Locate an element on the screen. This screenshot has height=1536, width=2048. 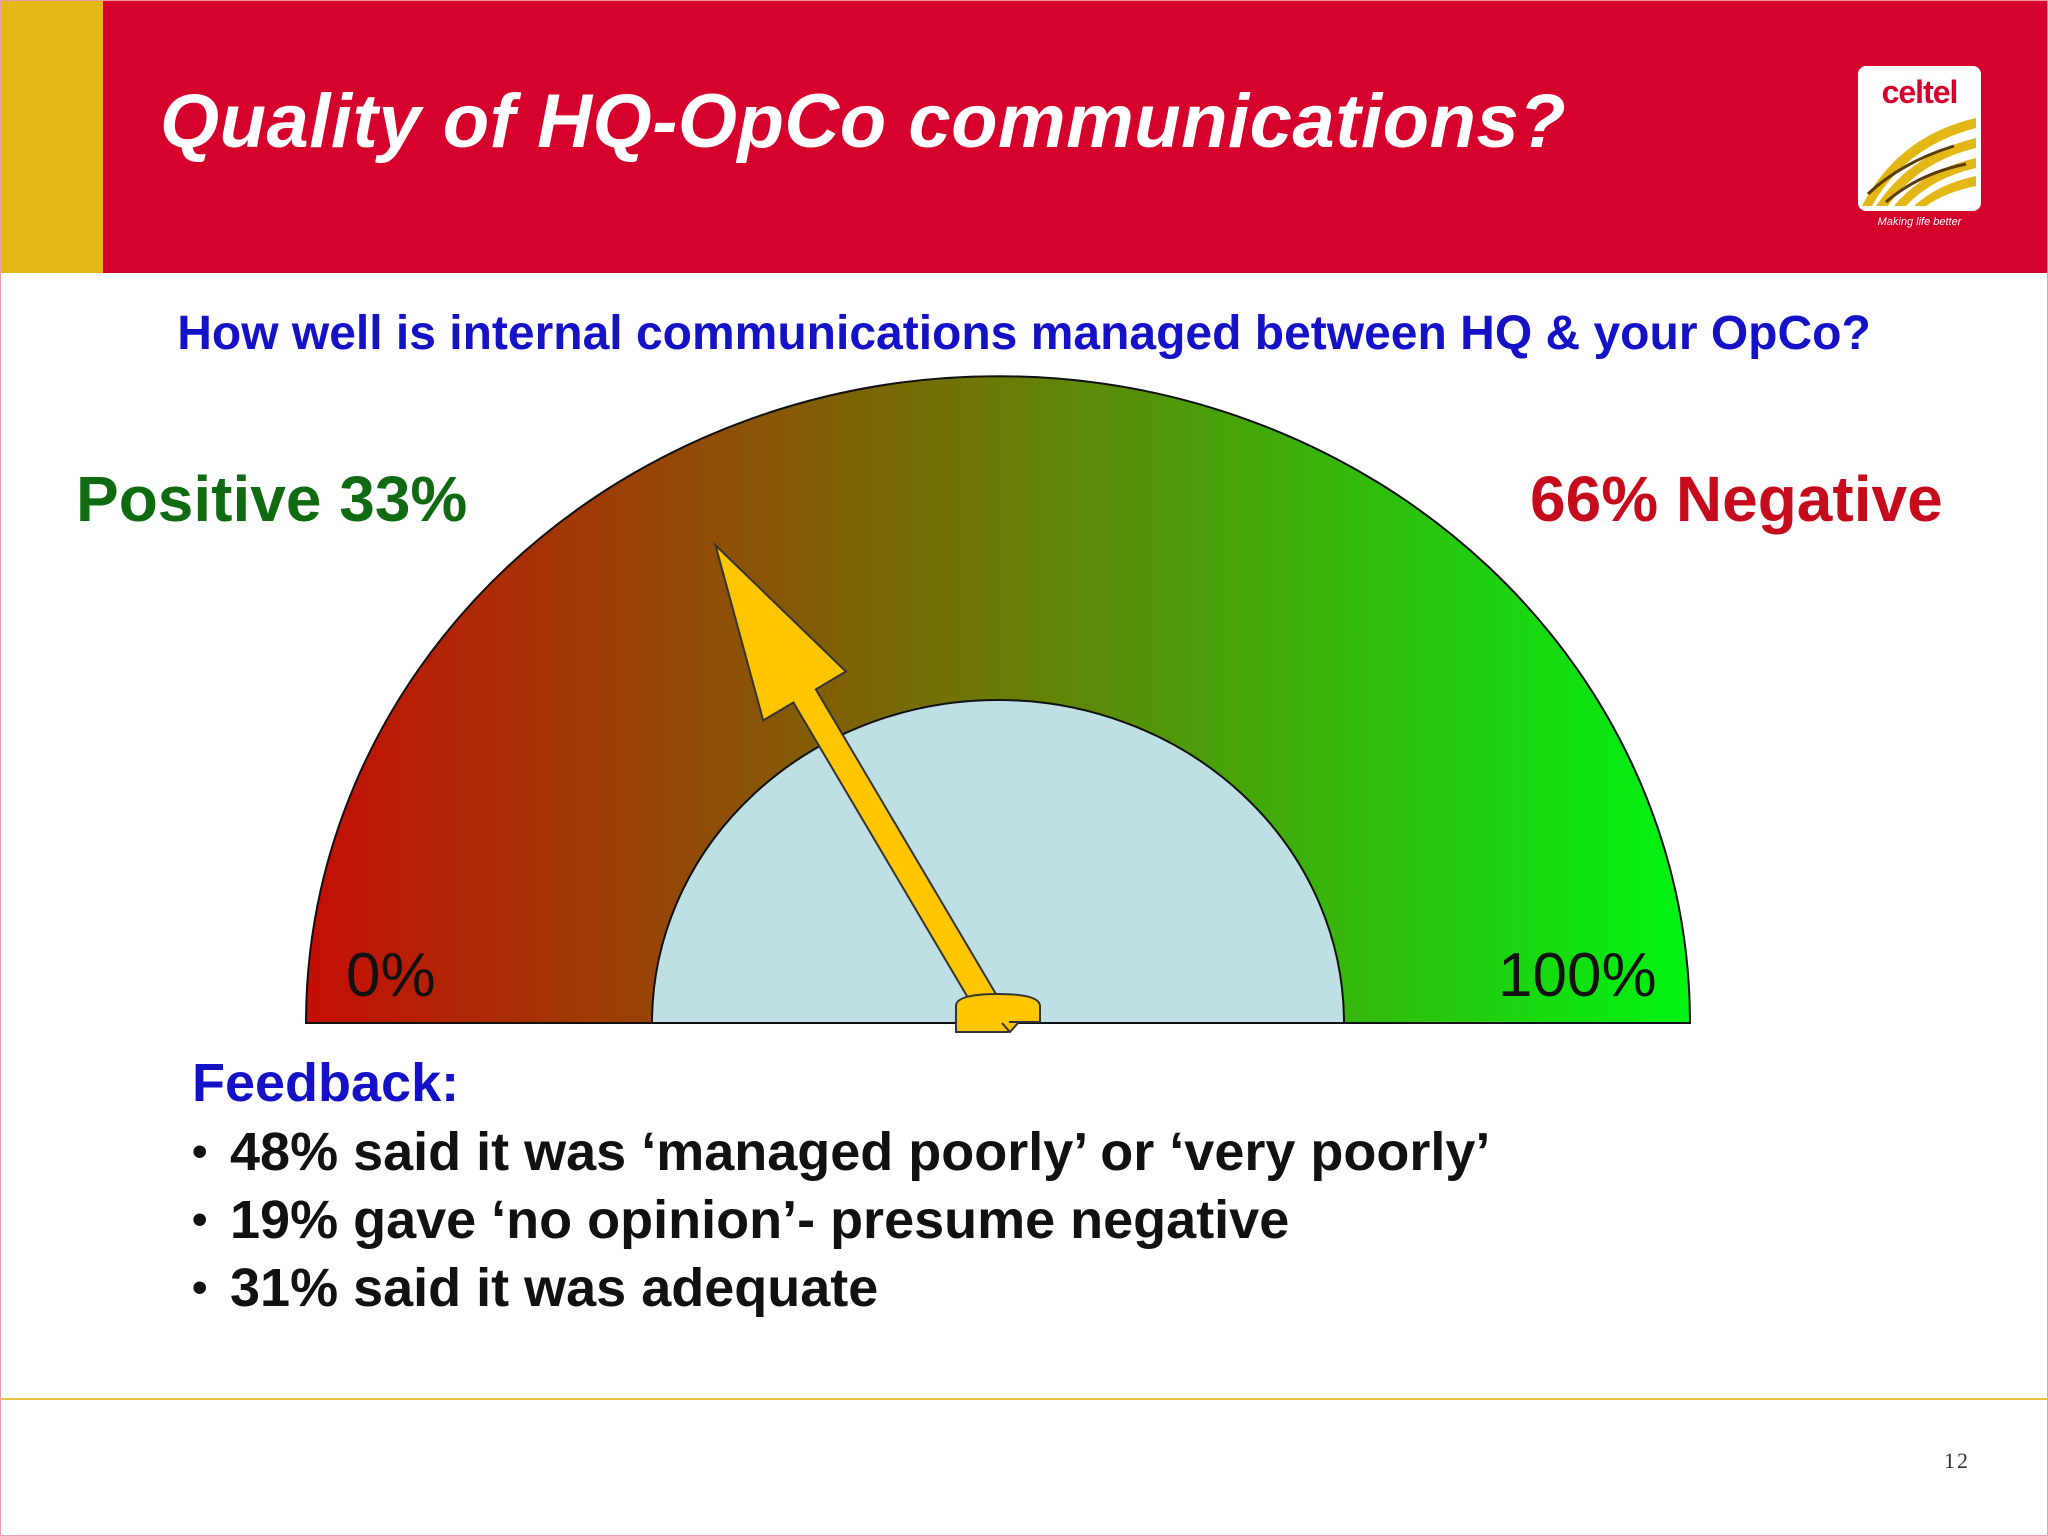
feedback-item-text: 19% gave ‘no opinion’- presume negative is located at coordinates (760, 1220).